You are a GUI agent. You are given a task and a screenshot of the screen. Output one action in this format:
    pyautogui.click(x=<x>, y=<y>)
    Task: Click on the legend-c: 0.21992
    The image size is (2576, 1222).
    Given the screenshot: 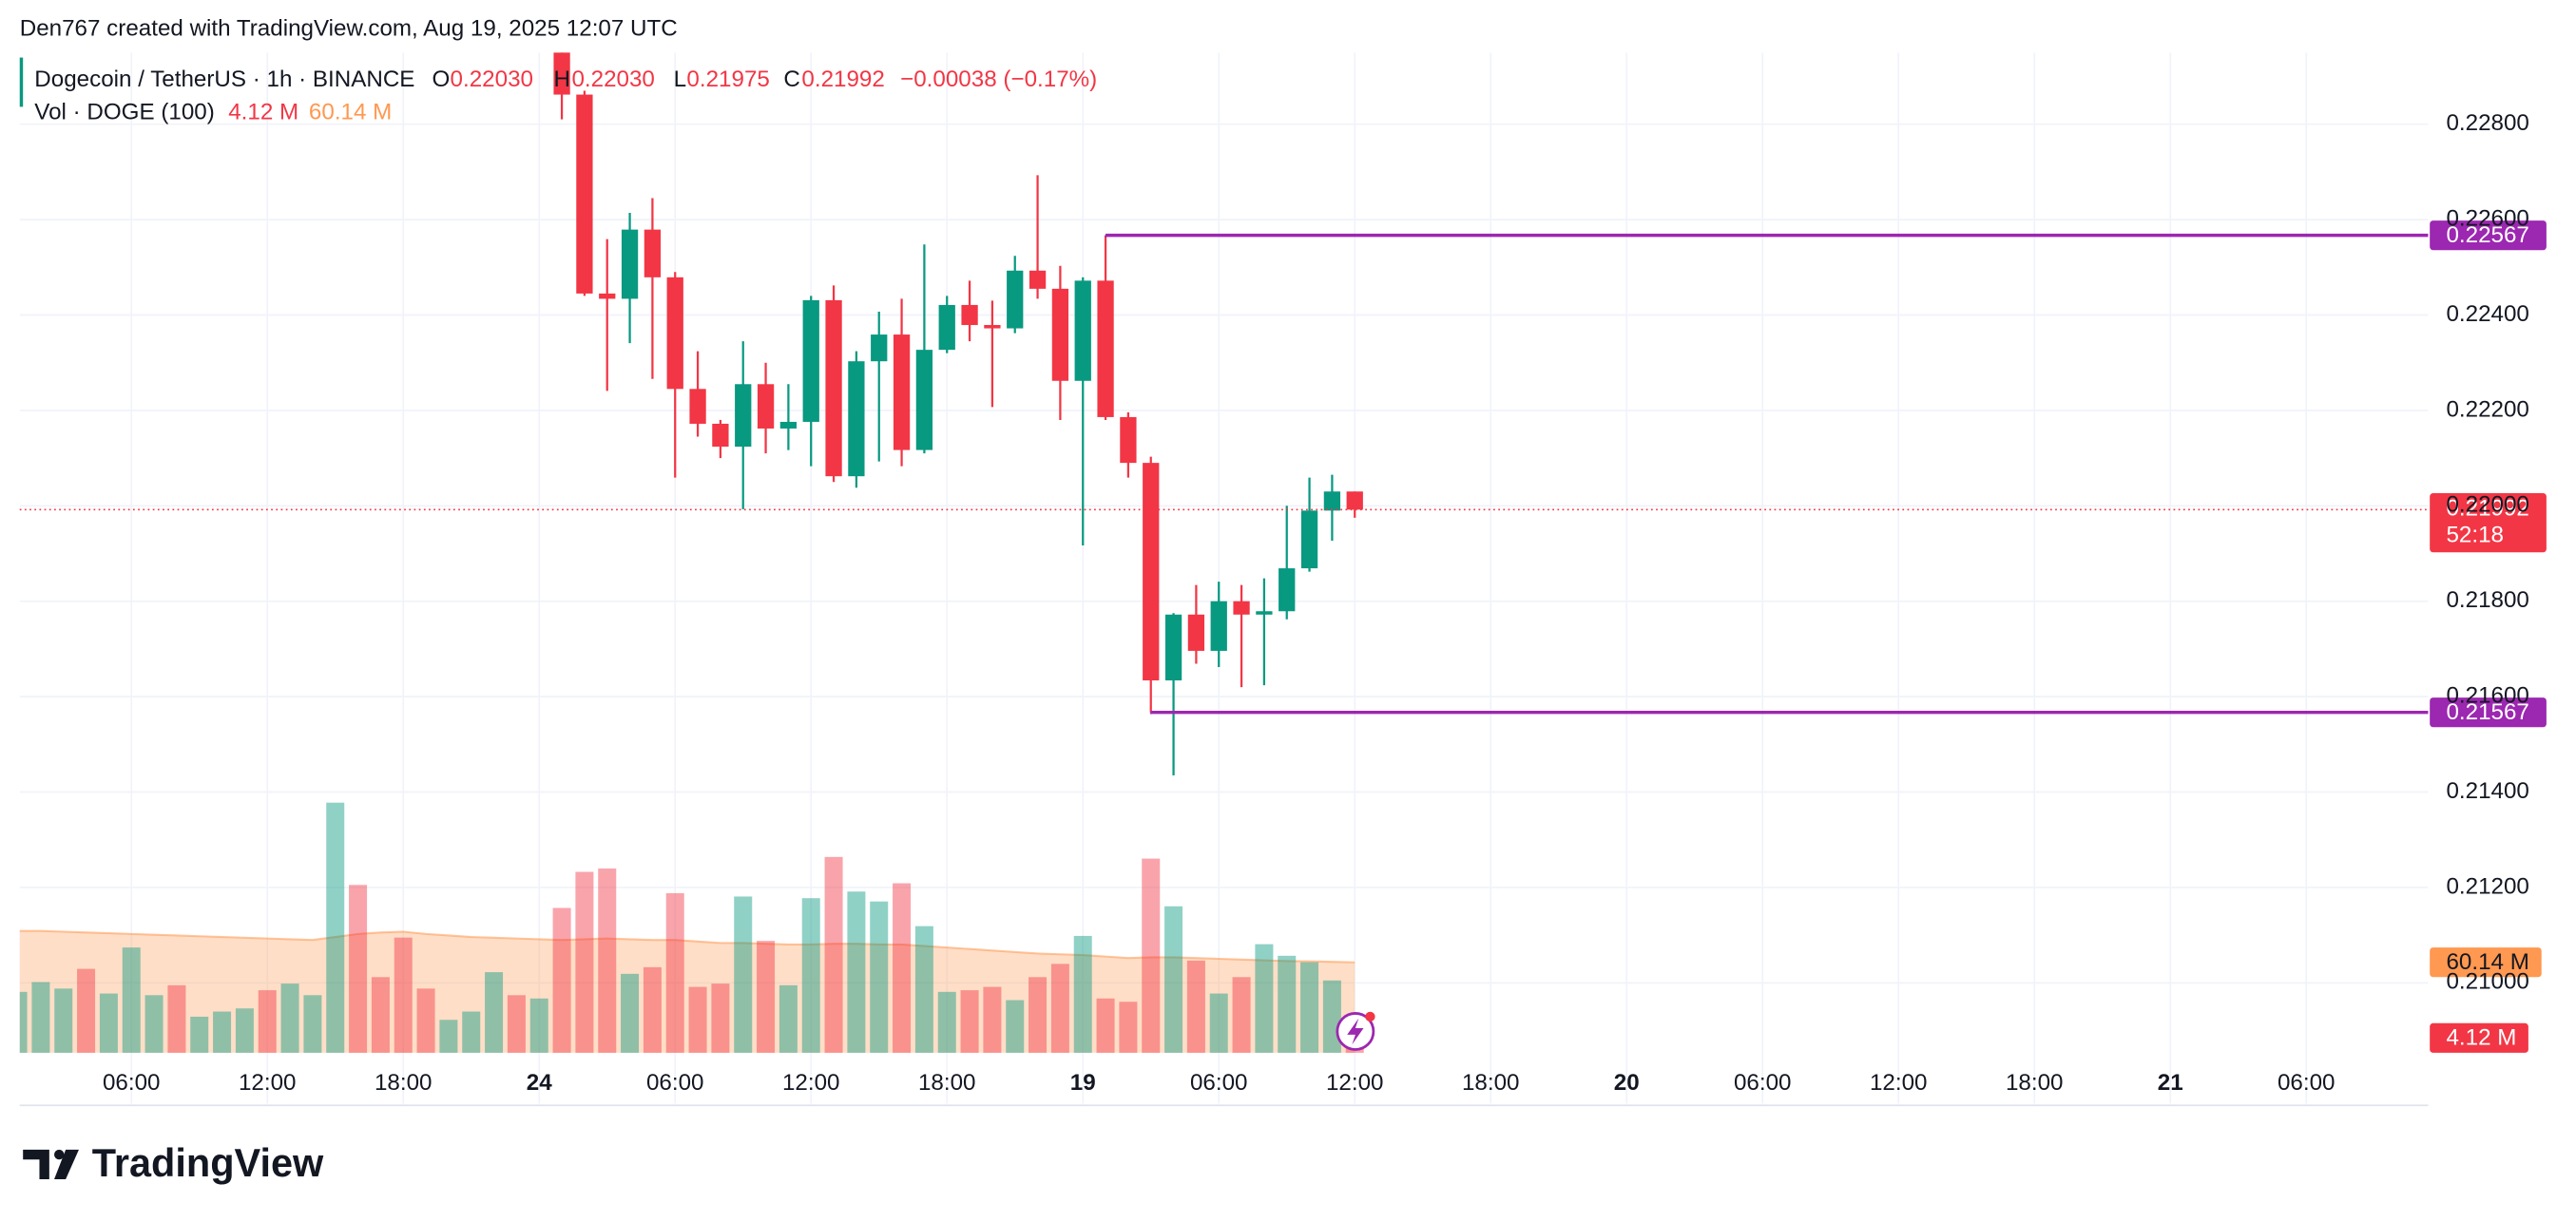 What is the action you would take?
    pyautogui.click(x=842, y=80)
    